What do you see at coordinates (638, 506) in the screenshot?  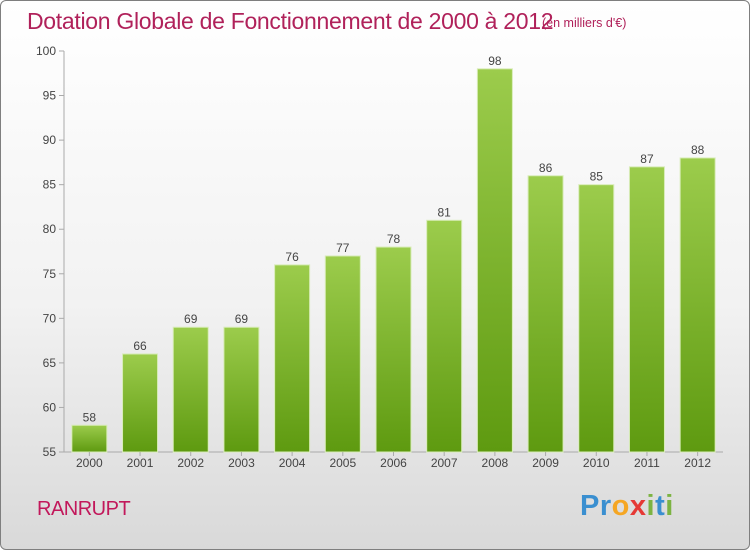 I see `logo-letter: x` at bounding box center [638, 506].